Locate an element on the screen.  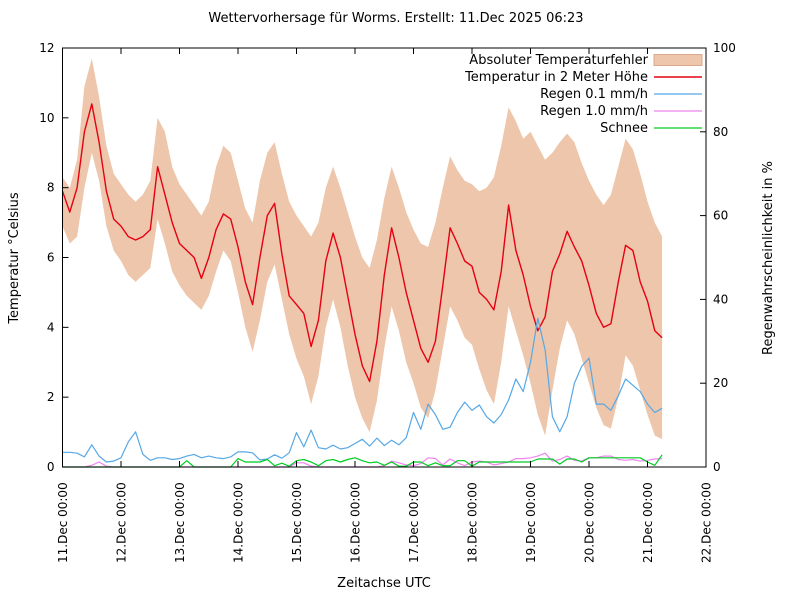
x-tick-label: 21.Dec 00:00 is located at coordinates (648, 522).